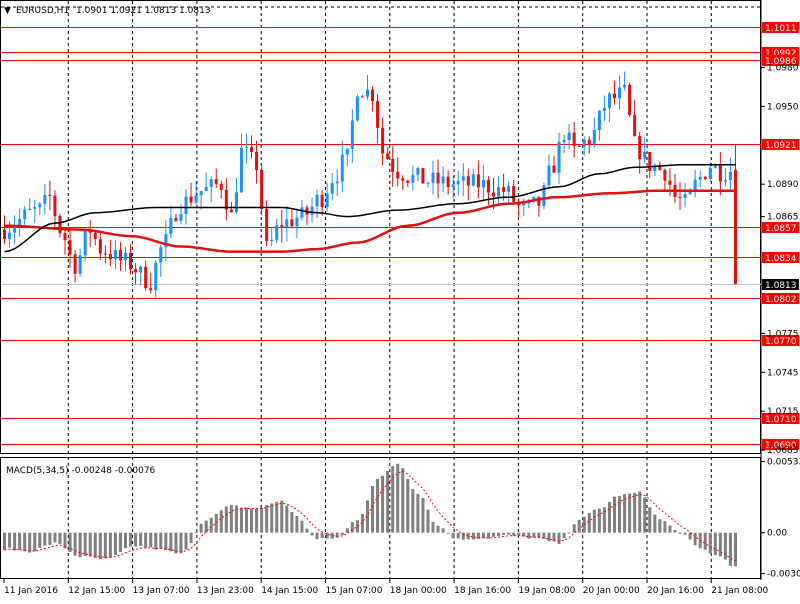 The height and width of the screenshot is (604, 800). I want to click on price-tick-label: 1.0715, so click(783, 412).